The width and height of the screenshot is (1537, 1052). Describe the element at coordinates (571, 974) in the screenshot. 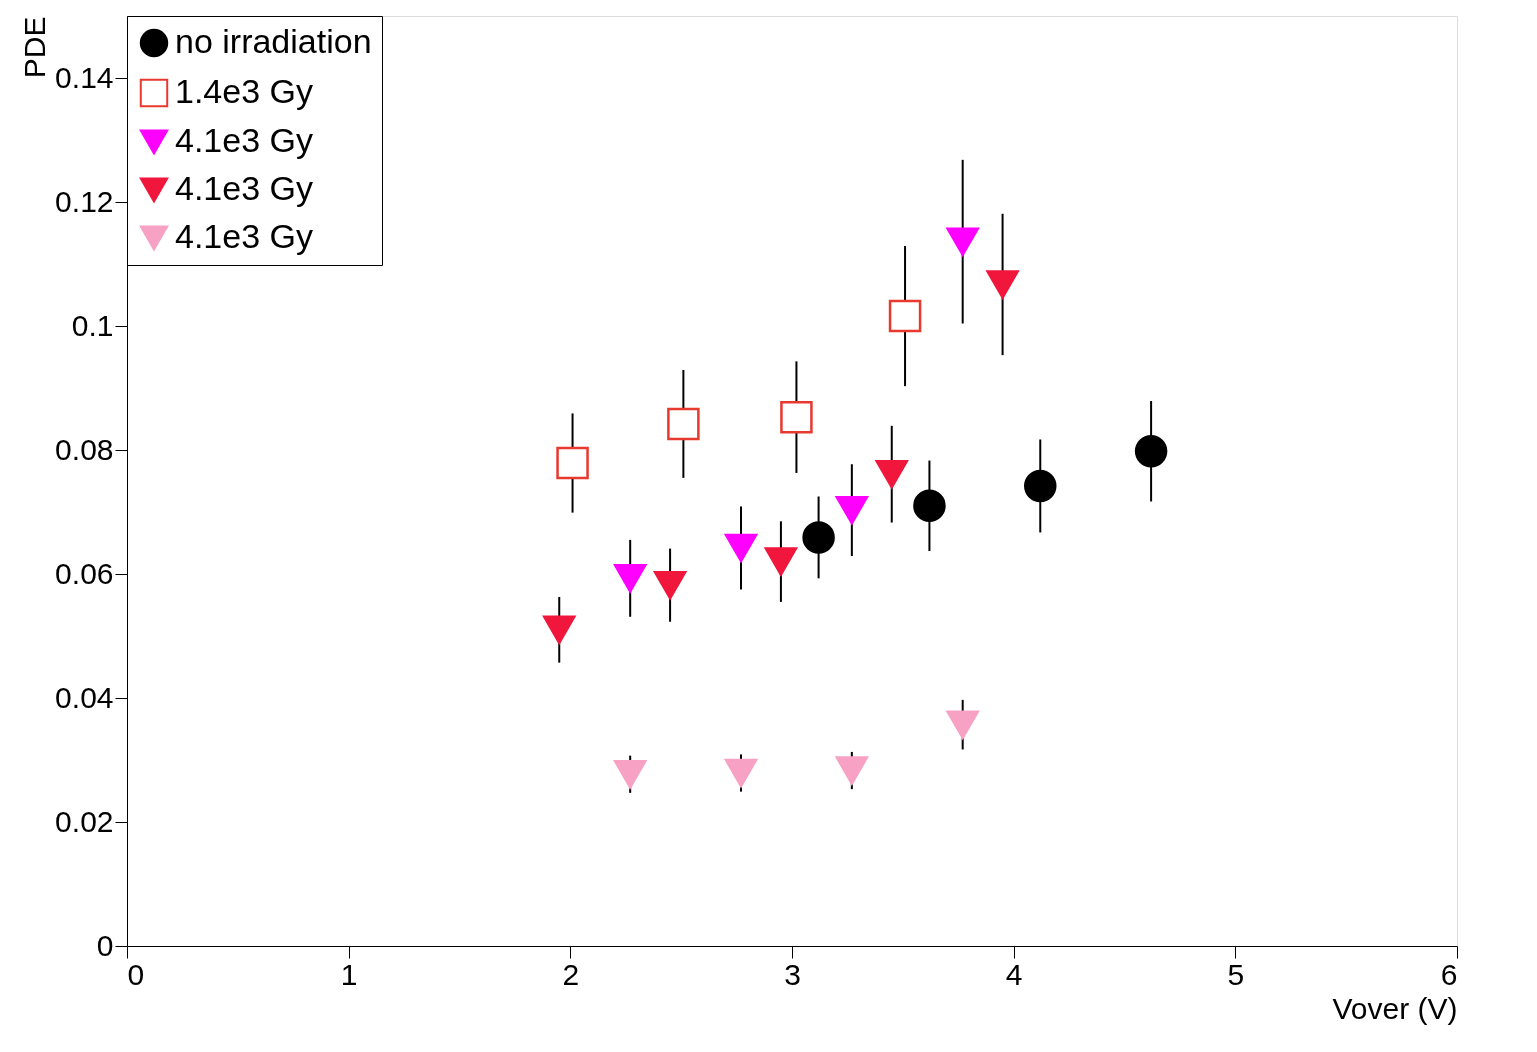

I see `x-tick-label: 2` at that location.